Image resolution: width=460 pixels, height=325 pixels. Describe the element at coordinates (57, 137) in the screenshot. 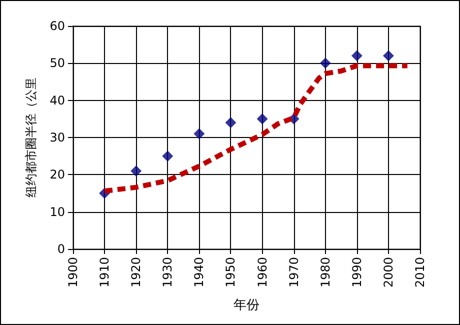

I see `y-tick-label: 30` at that location.